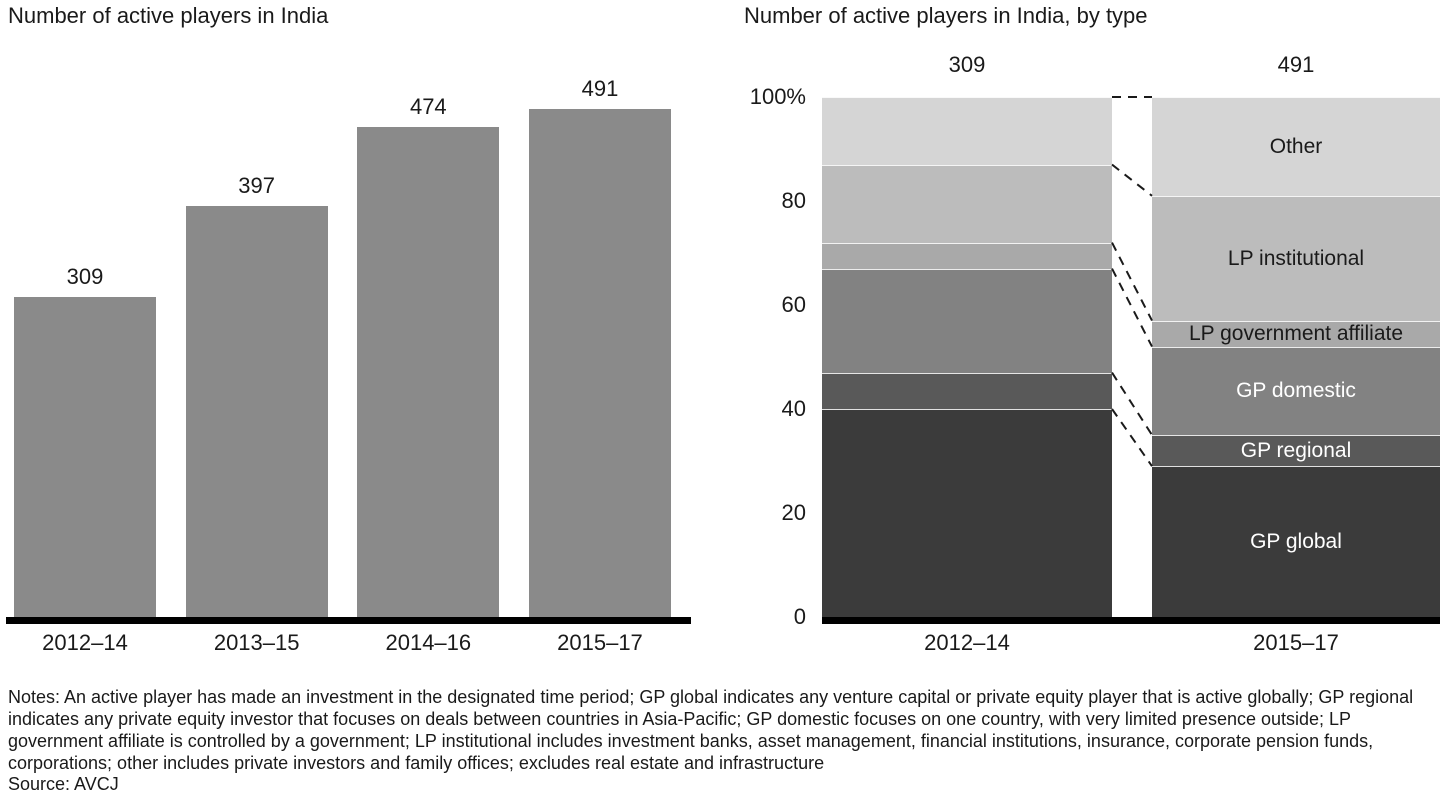  Describe the element at coordinates (1296, 541) in the screenshot. I see `segment-gp-global: GP global` at that location.